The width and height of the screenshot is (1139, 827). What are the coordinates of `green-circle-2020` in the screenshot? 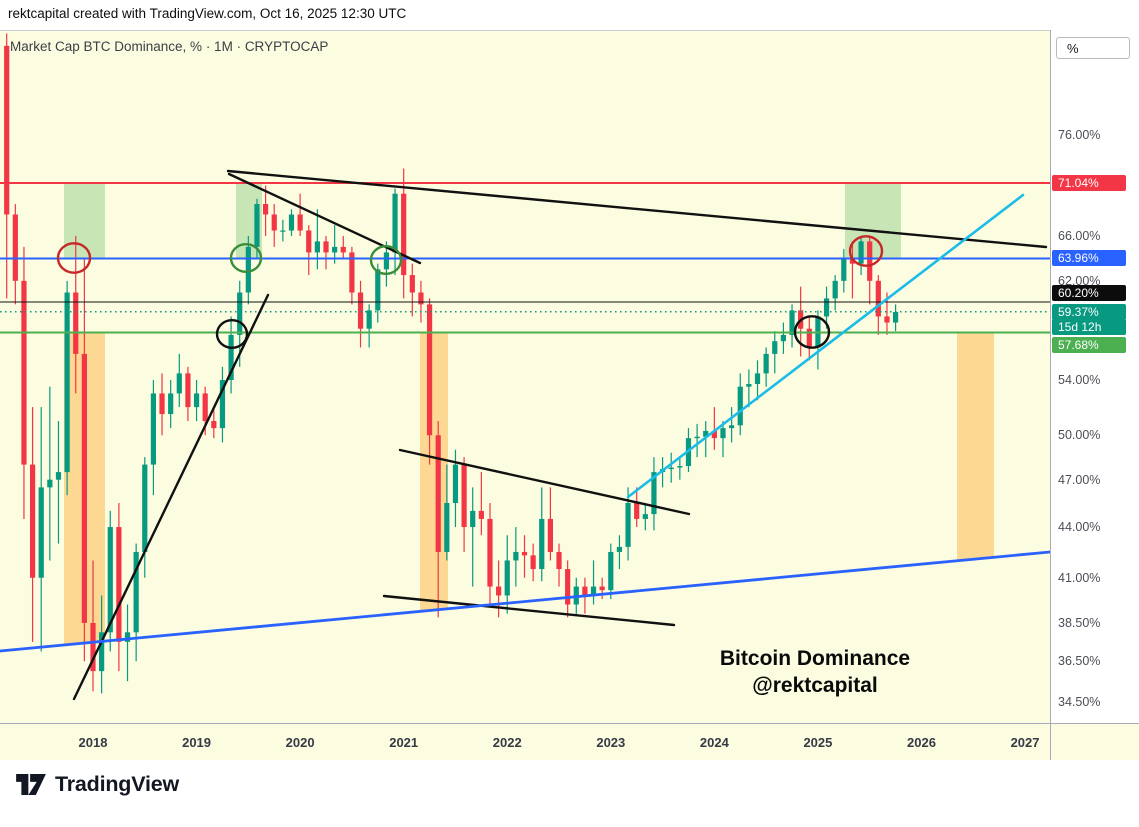 It's located at (386, 259).